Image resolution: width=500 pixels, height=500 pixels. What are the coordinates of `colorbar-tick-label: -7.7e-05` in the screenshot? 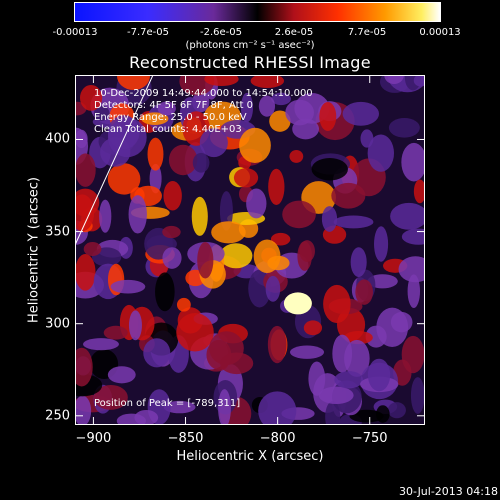 It's located at (148, 32).